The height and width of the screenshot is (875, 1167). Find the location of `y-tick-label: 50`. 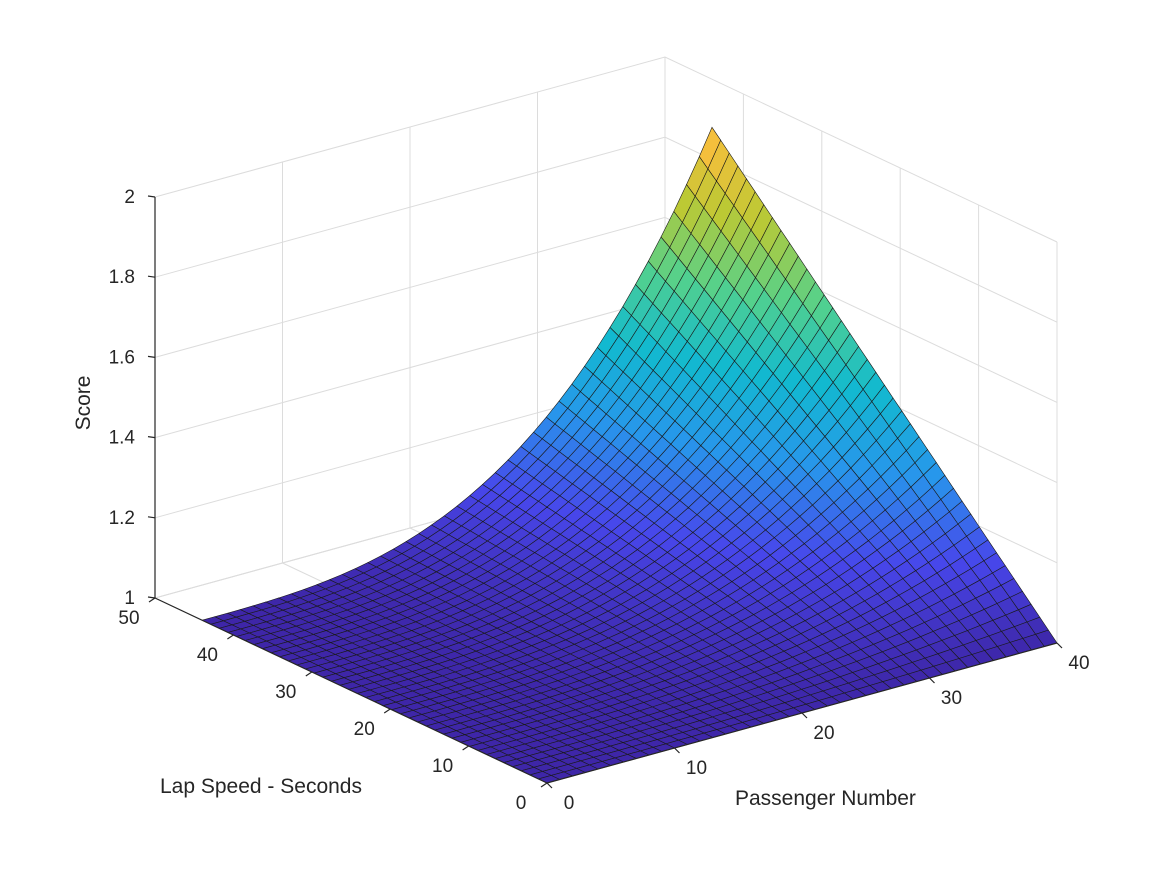

y-tick-label: 50 is located at coordinates (128, 618).